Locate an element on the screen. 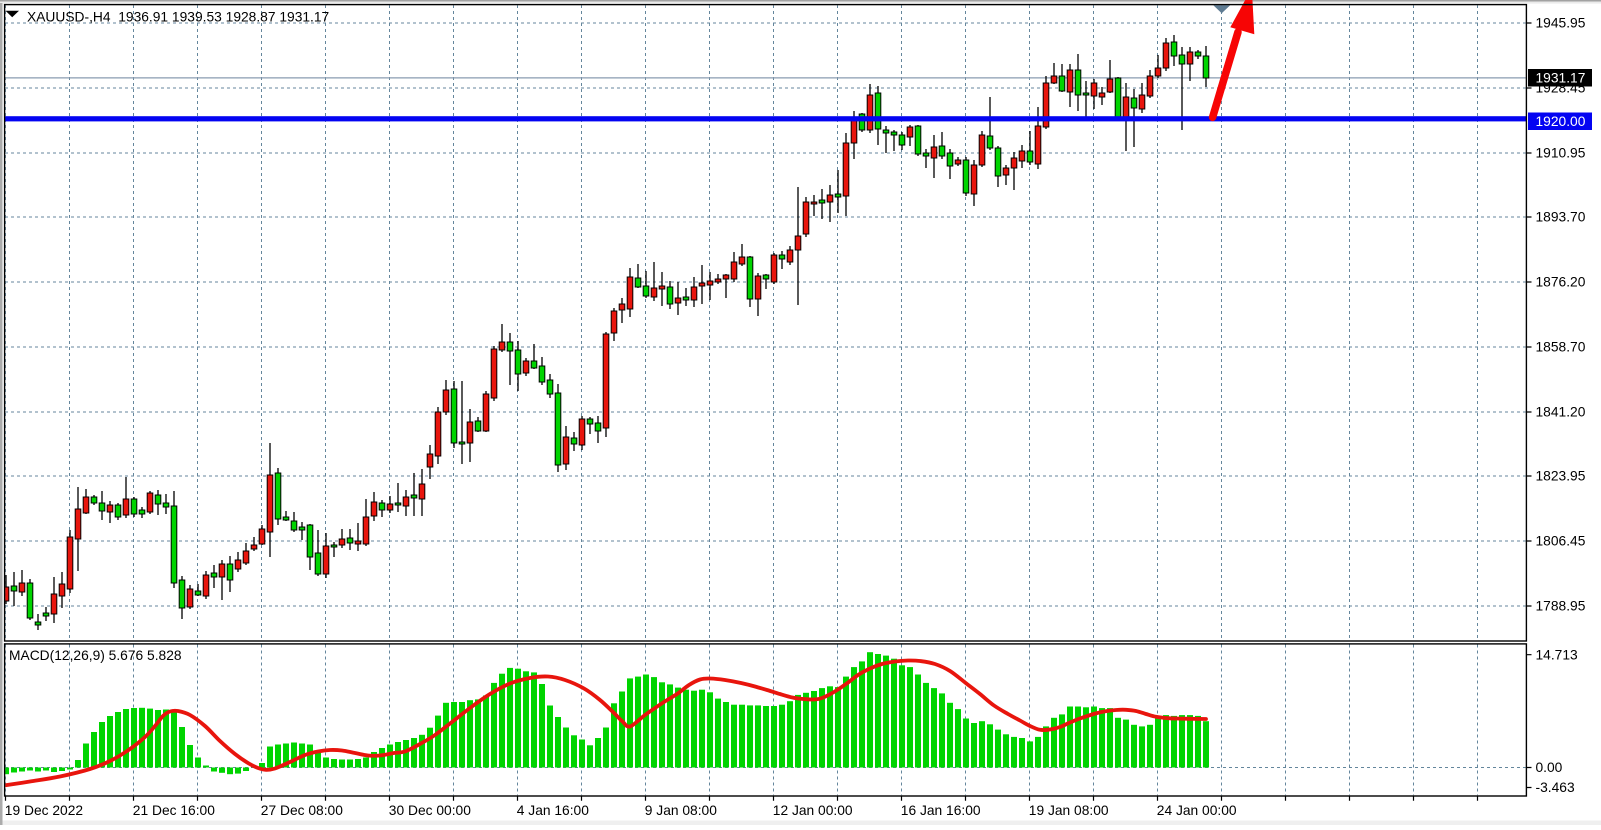  svg-text: 19 Jan 08:00 is located at coordinates (1069, 810).